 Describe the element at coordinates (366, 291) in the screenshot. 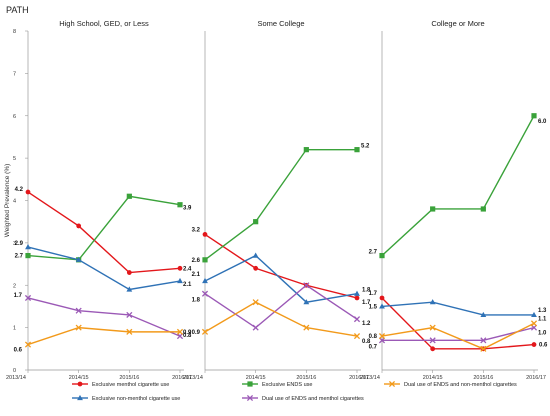

I see `data-label-end: 1.8` at that location.